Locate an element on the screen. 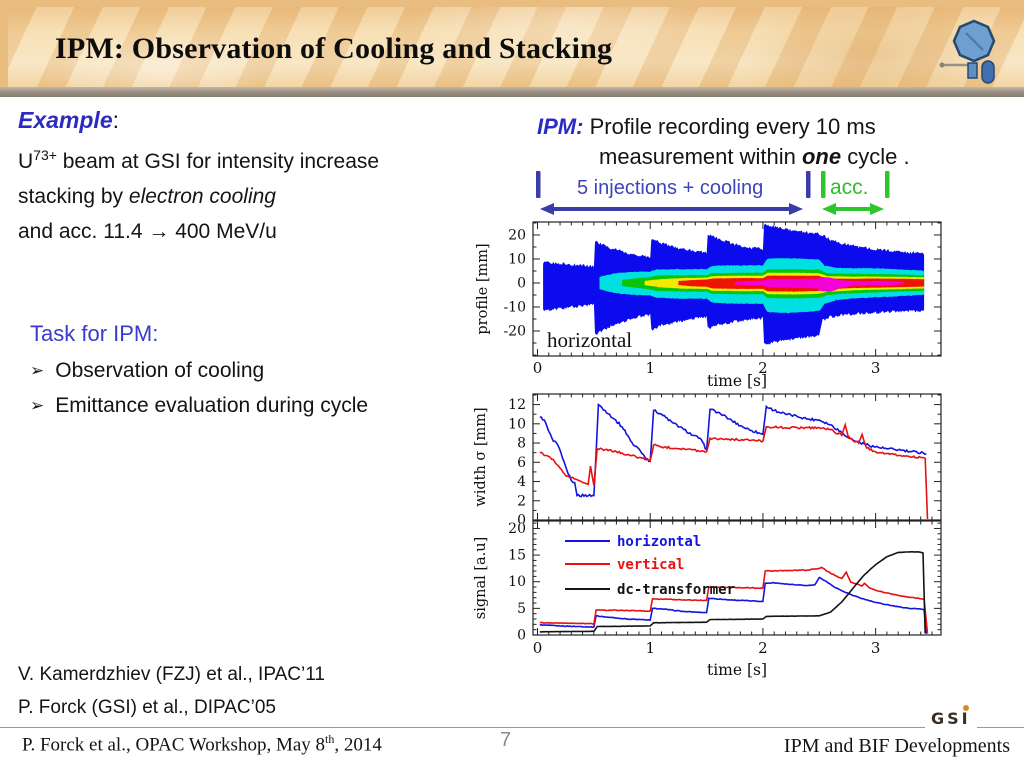 The width and height of the screenshot is (1024, 768). example-line1-post: beam at GSI for intensity increase is located at coordinates (218, 161).